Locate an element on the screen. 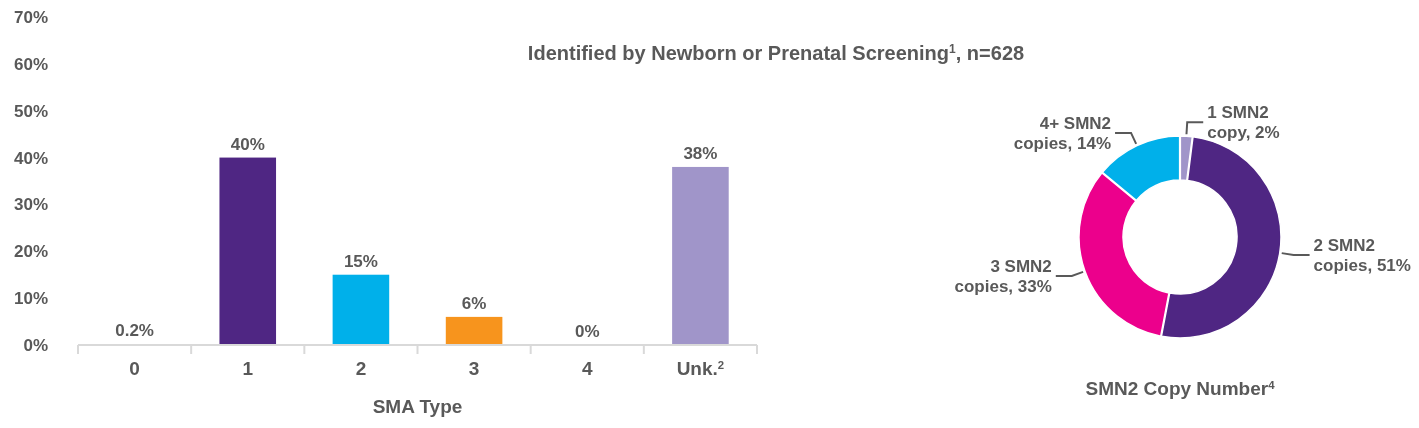  x-tick-label: 1 is located at coordinates (248, 368).